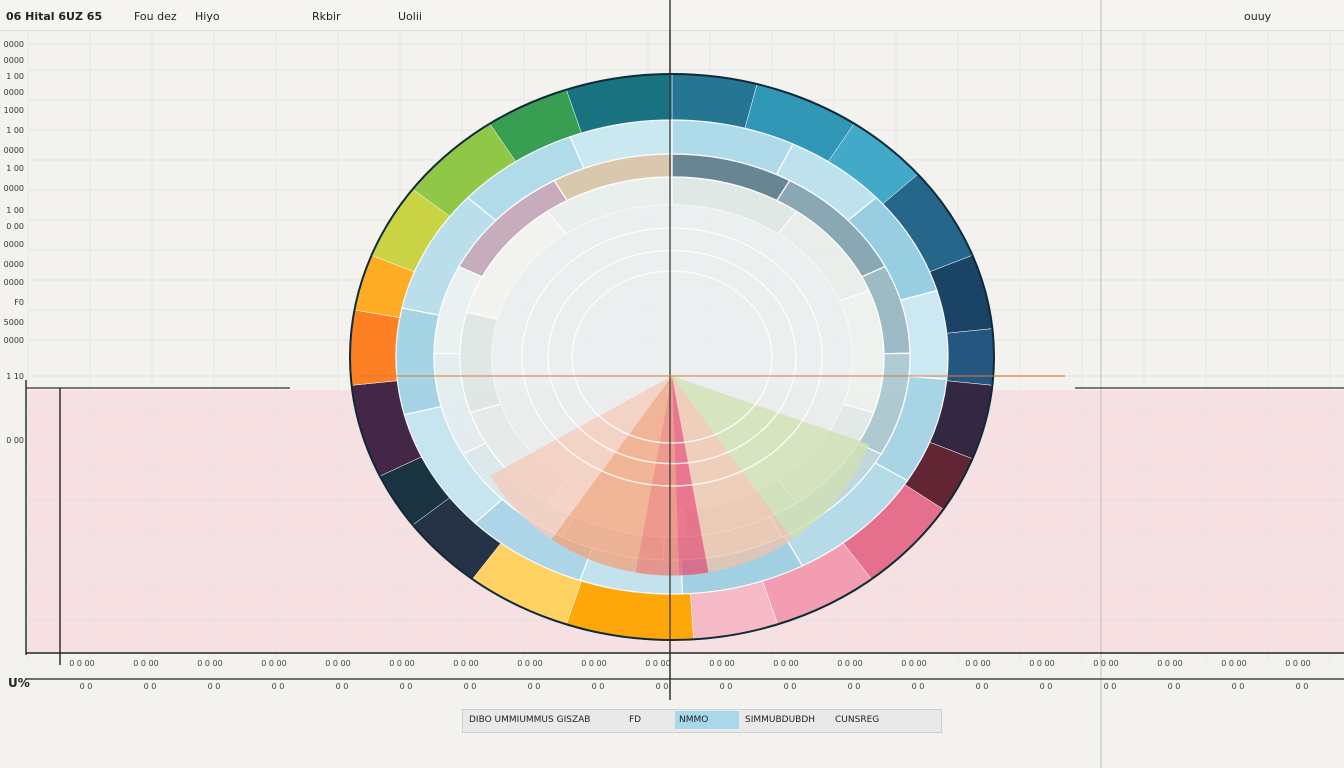 The width and height of the screenshot is (1344, 768). I want to click on header-label-c: Hiyo, so click(207, 16).